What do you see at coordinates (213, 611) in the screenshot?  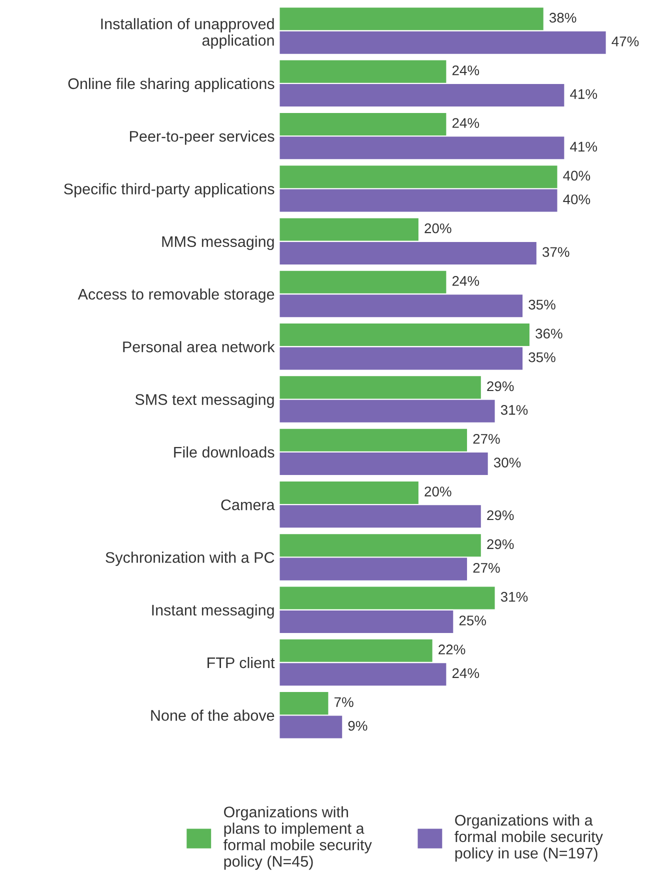 I see `y-tick-label: Instant messaging` at bounding box center [213, 611].